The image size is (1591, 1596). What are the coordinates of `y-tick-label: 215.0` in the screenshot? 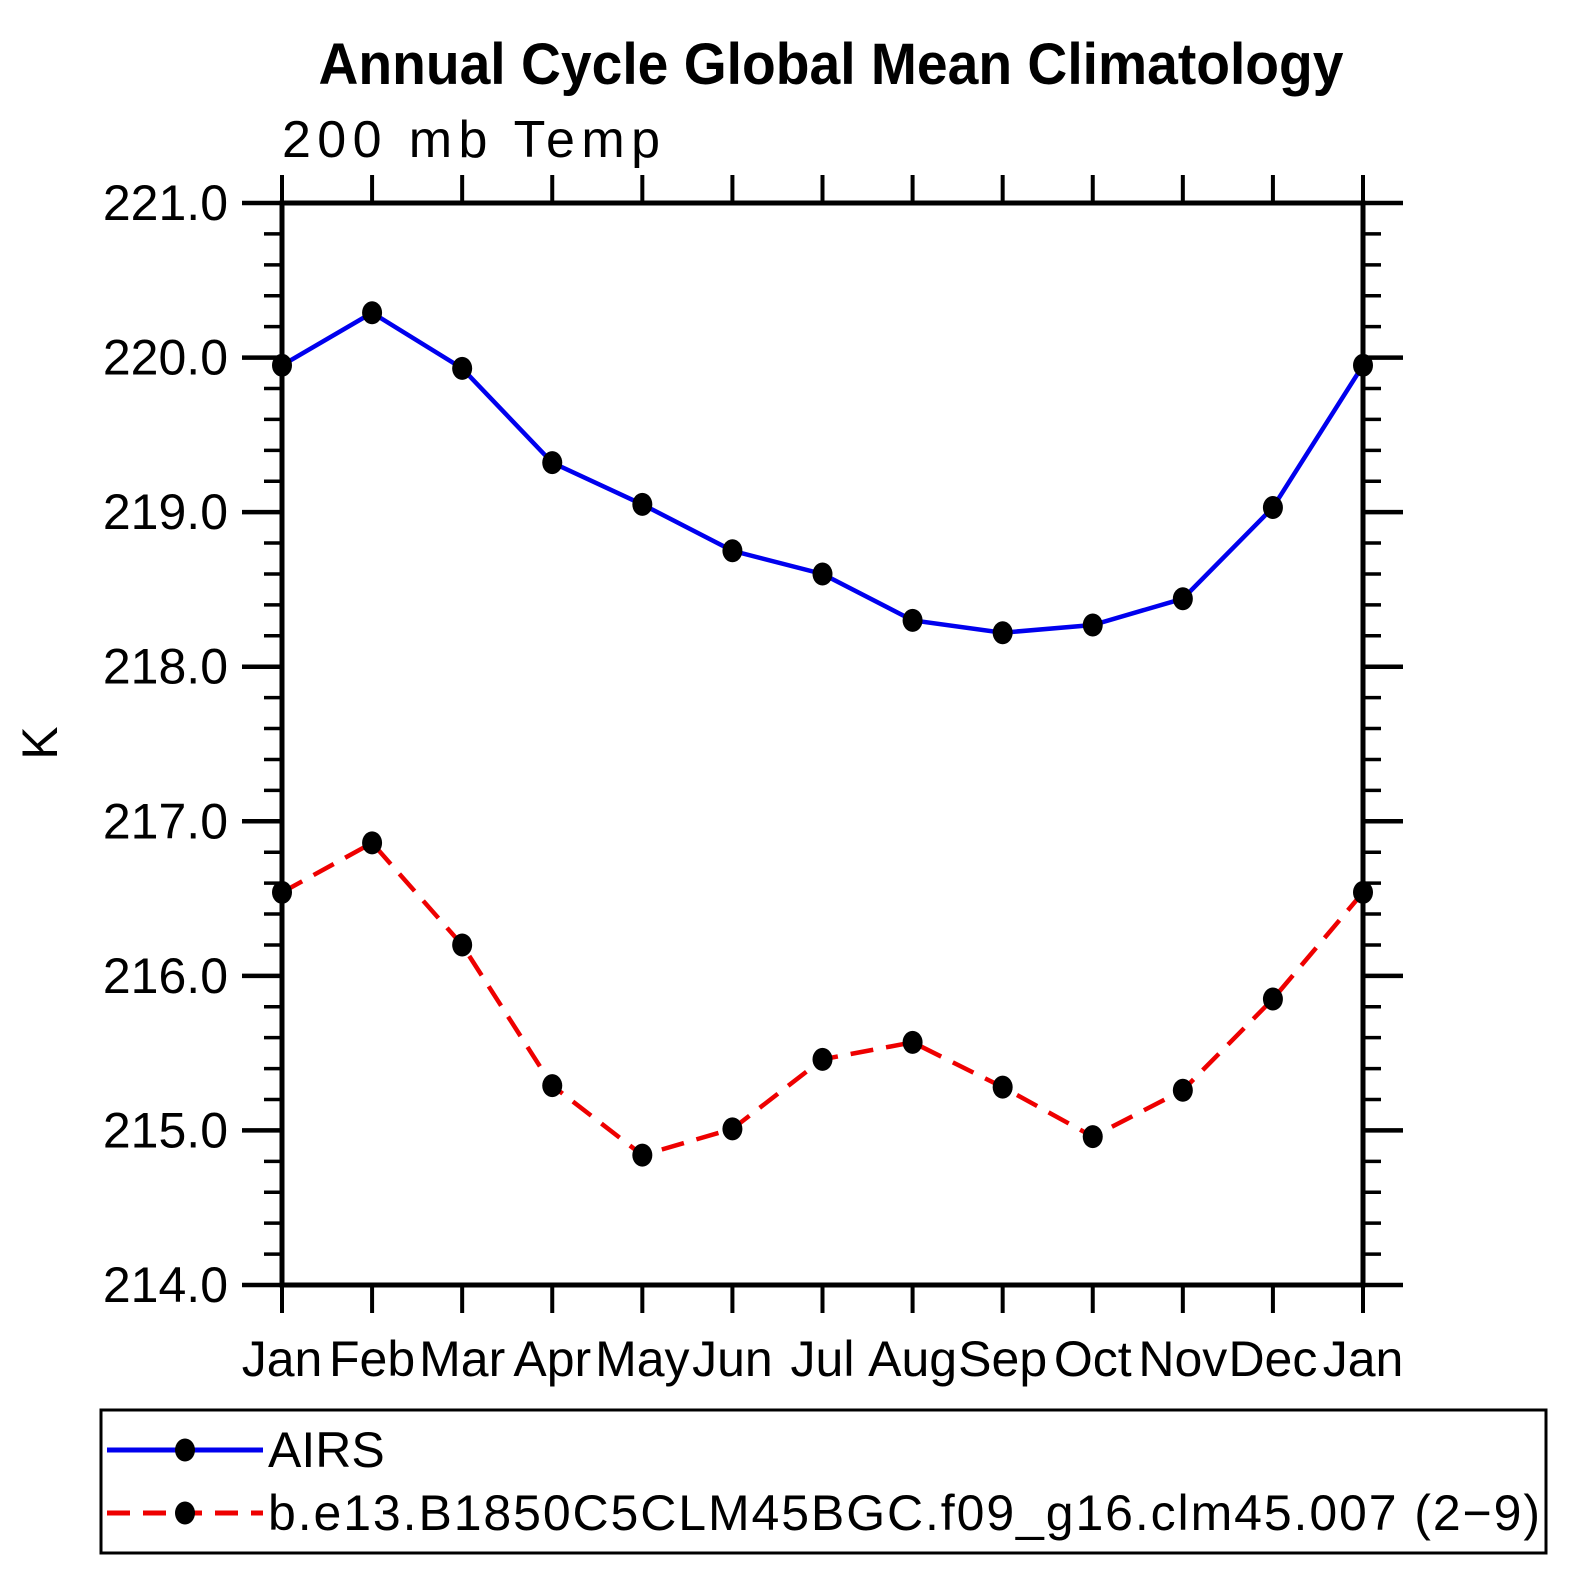 It's located at (165, 1130).